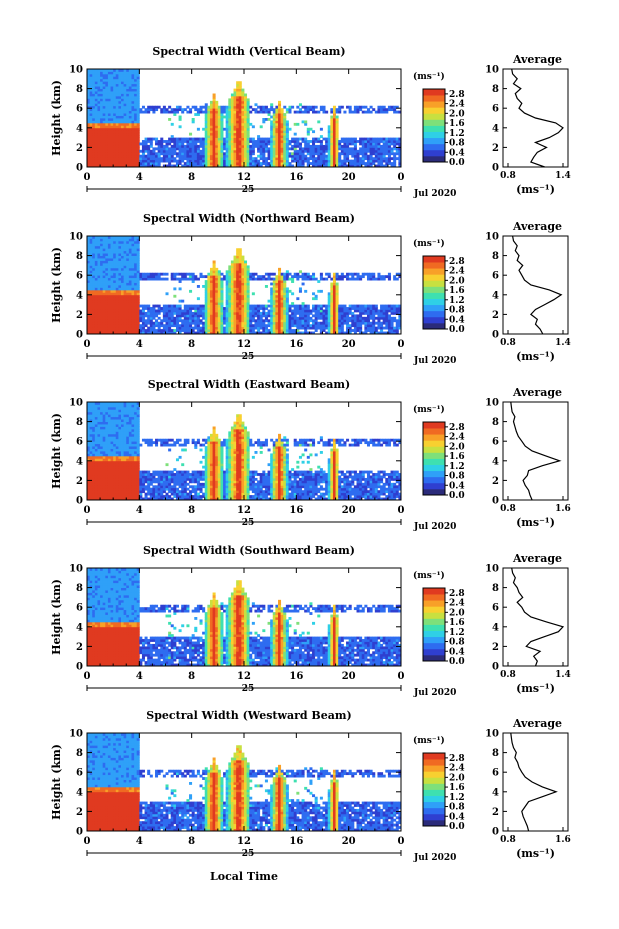 The height and width of the screenshot is (929, 619). Describe the element at coordinates (79, 335) in the screenshot. I see `y-tick-label: 0` at that location.